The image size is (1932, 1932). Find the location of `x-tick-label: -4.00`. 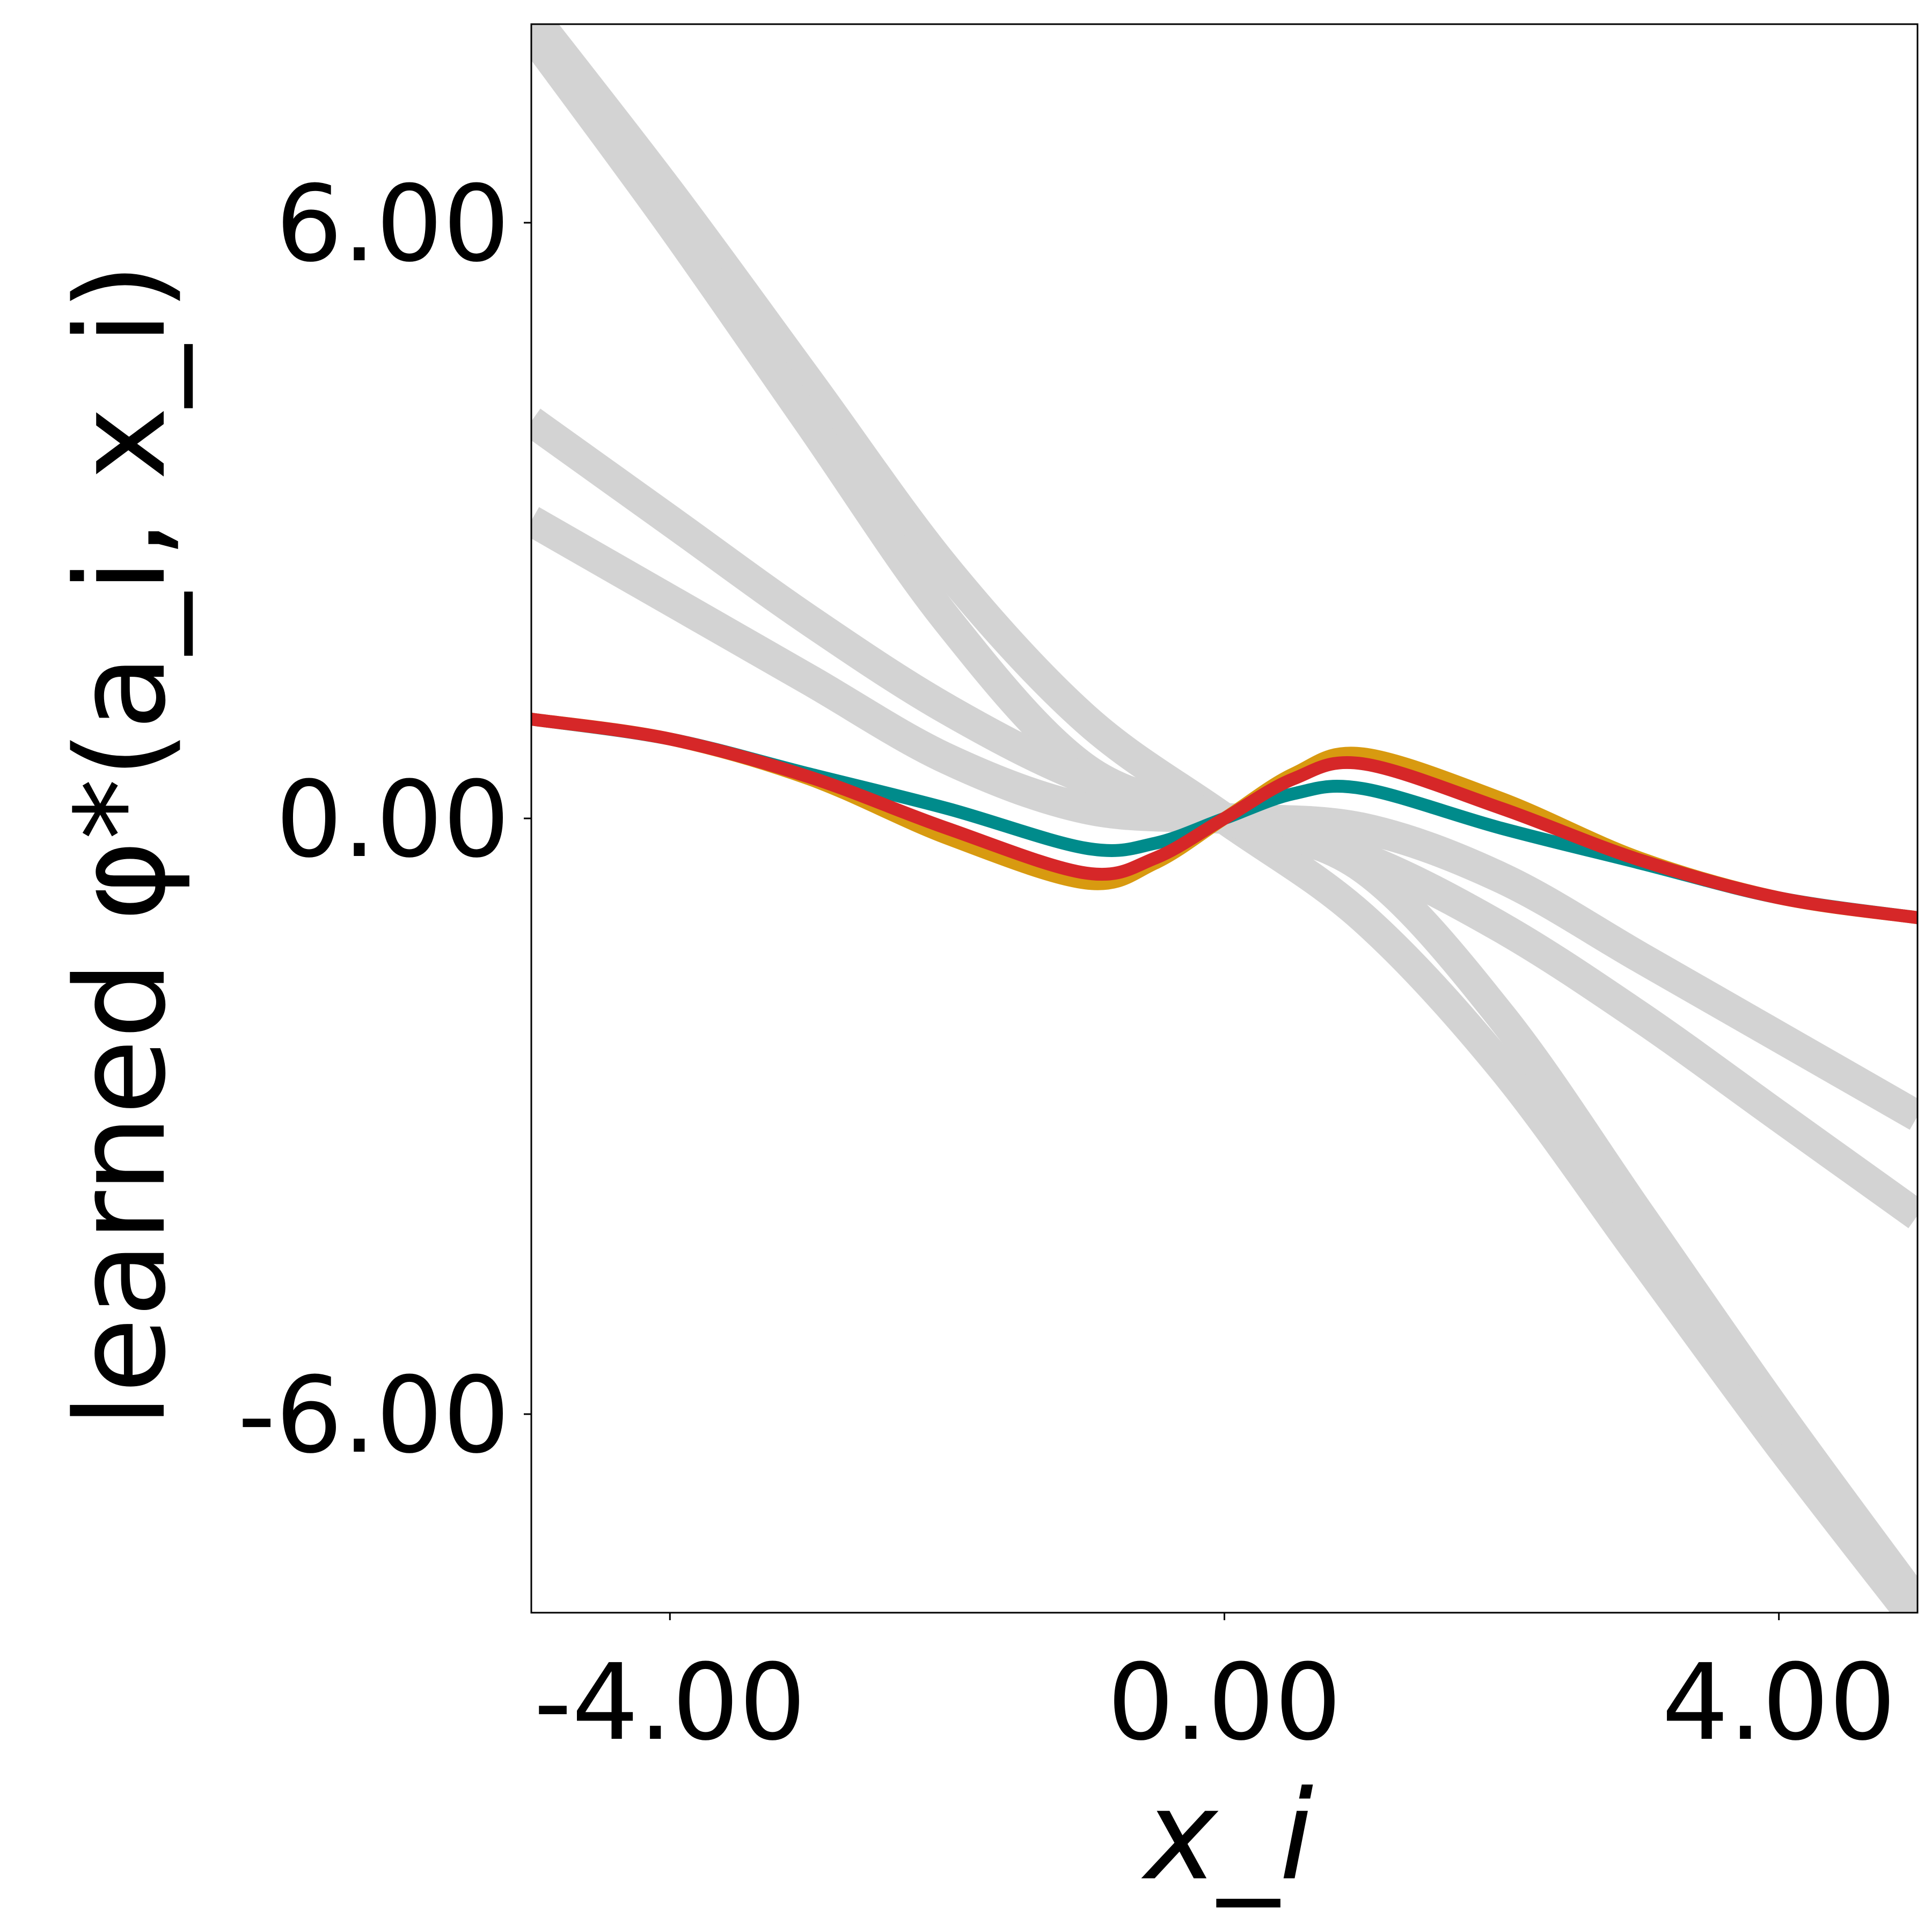

x-tick-label: -4.00 is located at coordinates (670, 1703).